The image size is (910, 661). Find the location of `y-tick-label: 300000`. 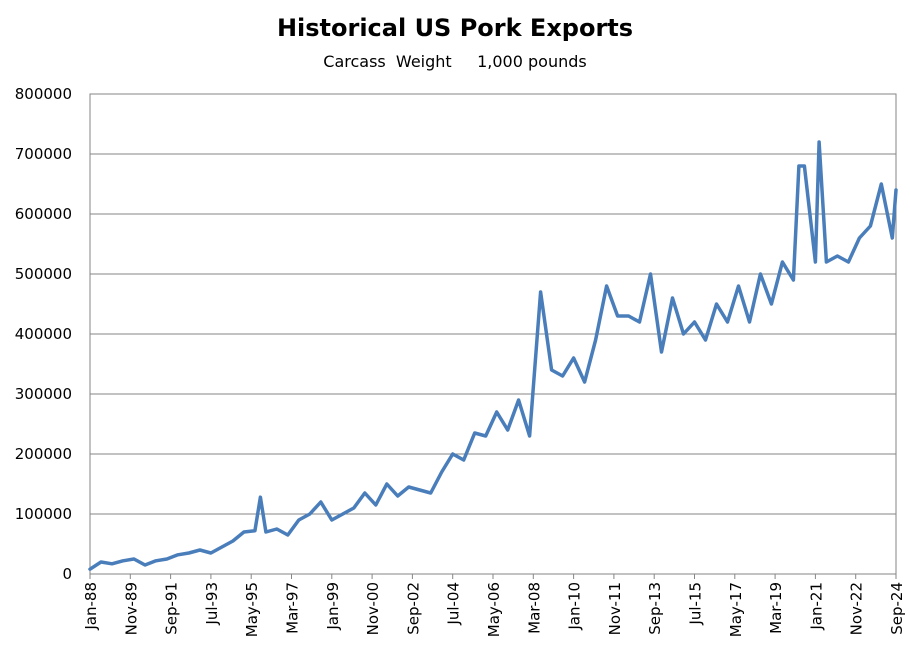

y-tick-label: 300000 is located at coordinates (43, 394).